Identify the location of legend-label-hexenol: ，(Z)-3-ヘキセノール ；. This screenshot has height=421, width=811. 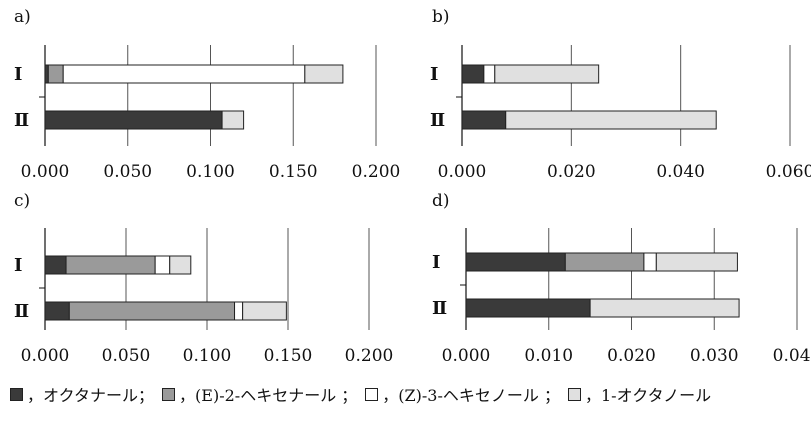
(471, 395).